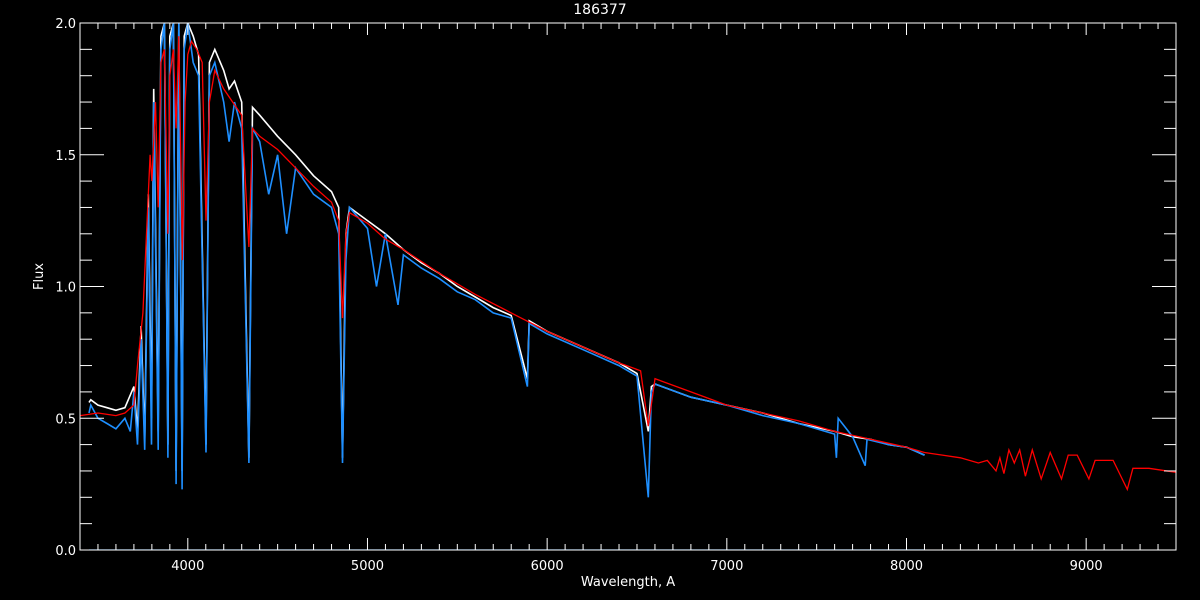 This screenshot has width=1200, height=600. Describe the element at coordinates (187, 566) in the screenshot. I see `x-tick-label: 4000` at that location.